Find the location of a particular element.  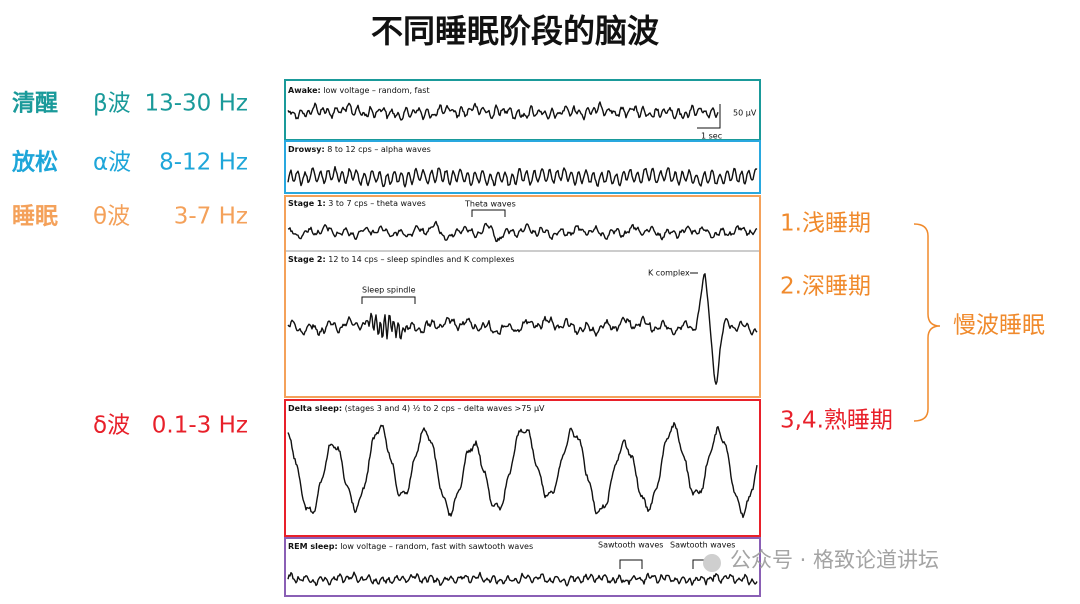

stage-name: Delta sleep: is located at coordinates (315, 408).